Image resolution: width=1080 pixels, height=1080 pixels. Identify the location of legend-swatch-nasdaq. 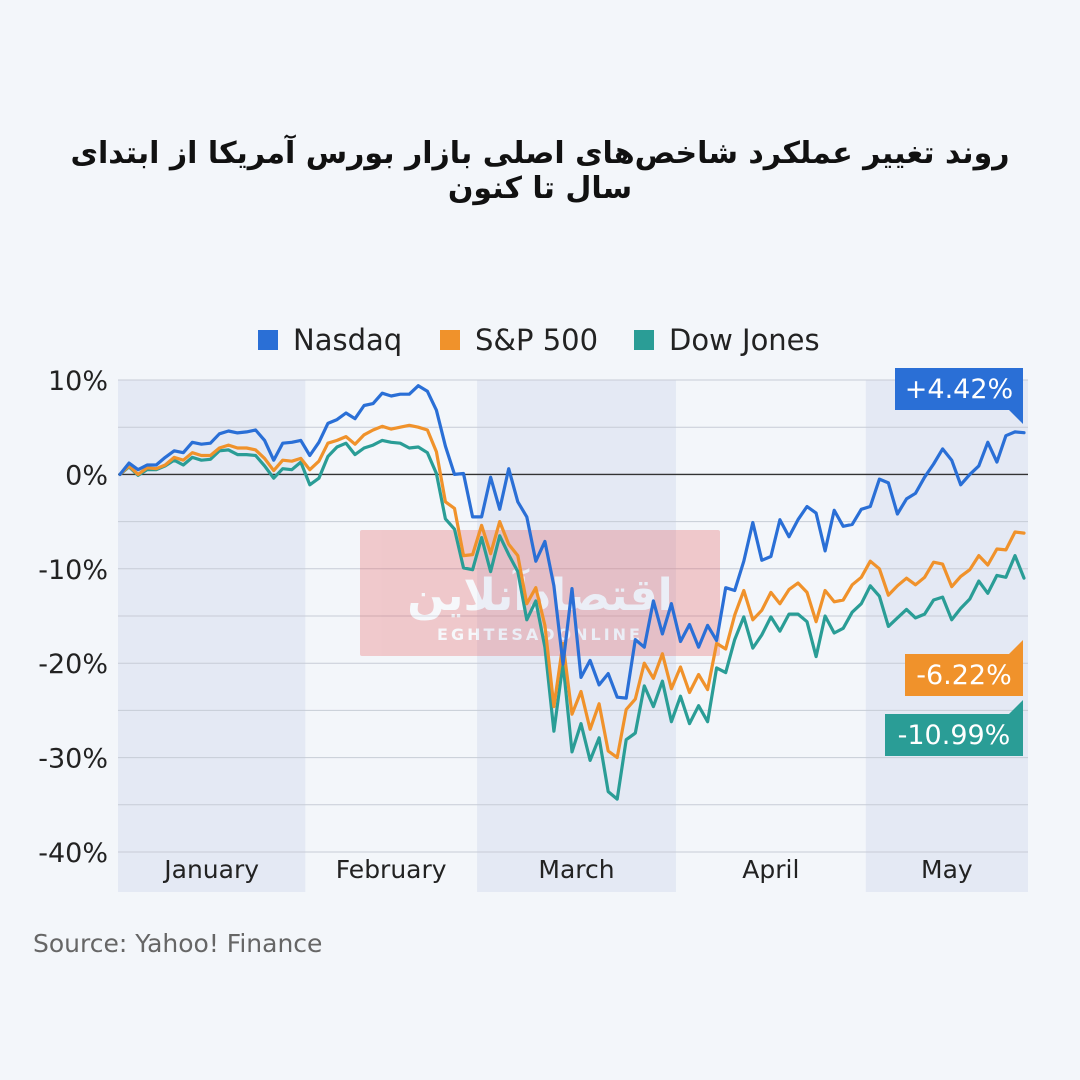
(268, 340).